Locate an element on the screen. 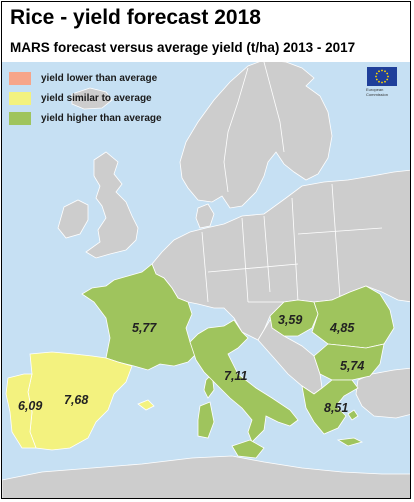  region-balearics is located at coordinates (146, 405).